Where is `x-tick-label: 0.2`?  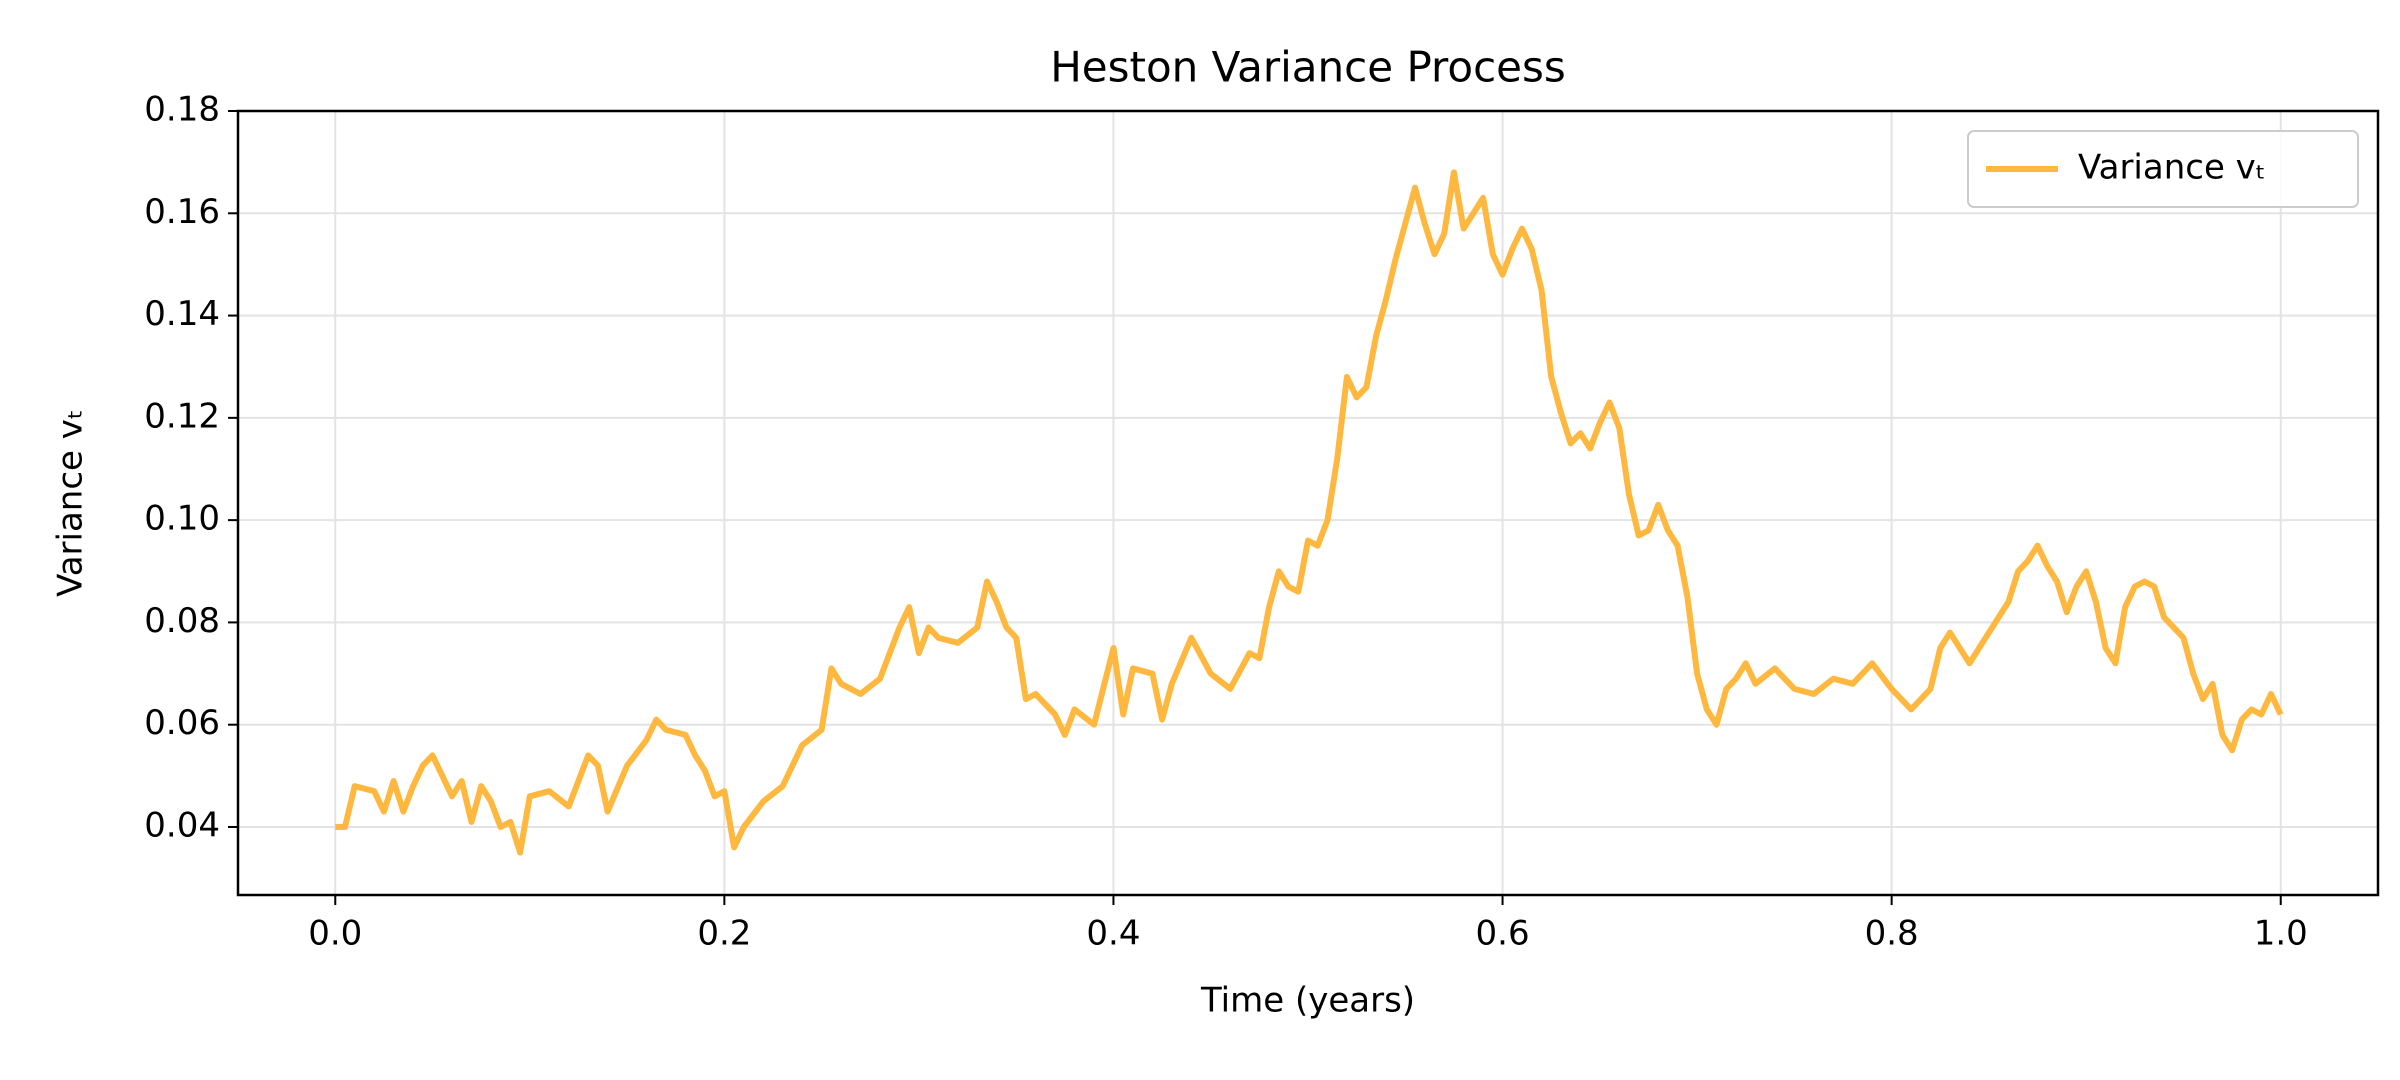
x-tick-label: 0.2 is located at coordinates (724, 934).